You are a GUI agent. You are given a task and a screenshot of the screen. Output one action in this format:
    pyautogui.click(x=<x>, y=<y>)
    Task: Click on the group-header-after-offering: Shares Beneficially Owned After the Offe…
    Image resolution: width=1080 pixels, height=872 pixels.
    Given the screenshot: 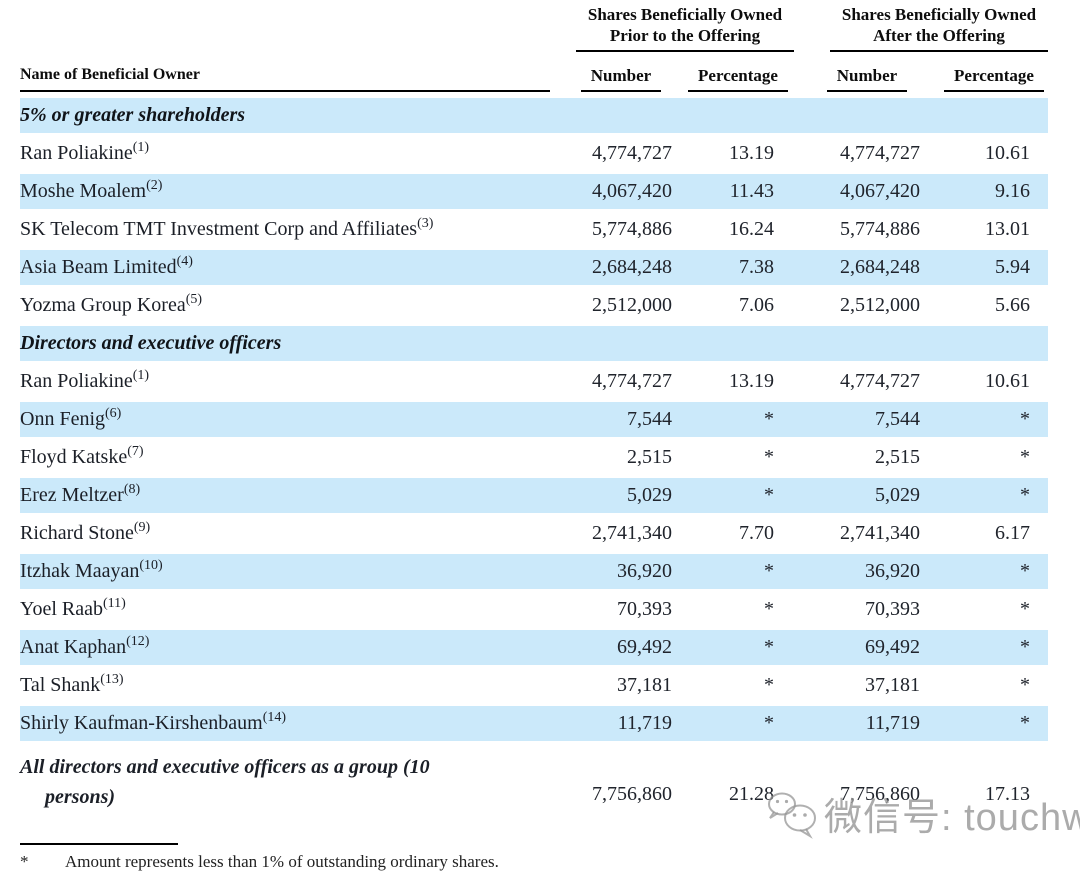 What is the action you would take?
    pyautogui.click(x=921, y=28)
    